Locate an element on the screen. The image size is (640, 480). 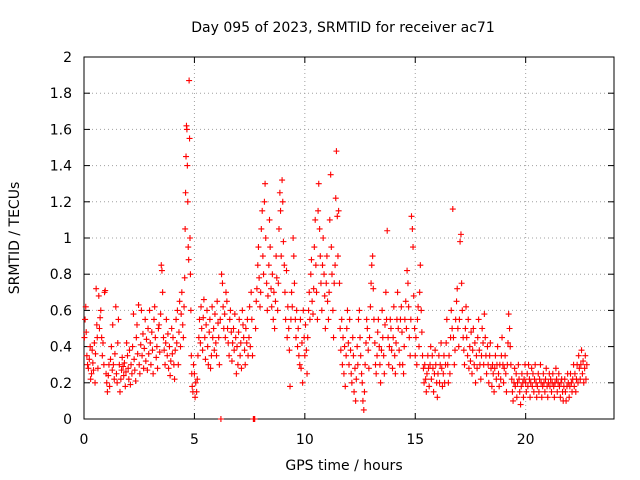
x-tick-label: 15 is located at coordinates (415, 440).